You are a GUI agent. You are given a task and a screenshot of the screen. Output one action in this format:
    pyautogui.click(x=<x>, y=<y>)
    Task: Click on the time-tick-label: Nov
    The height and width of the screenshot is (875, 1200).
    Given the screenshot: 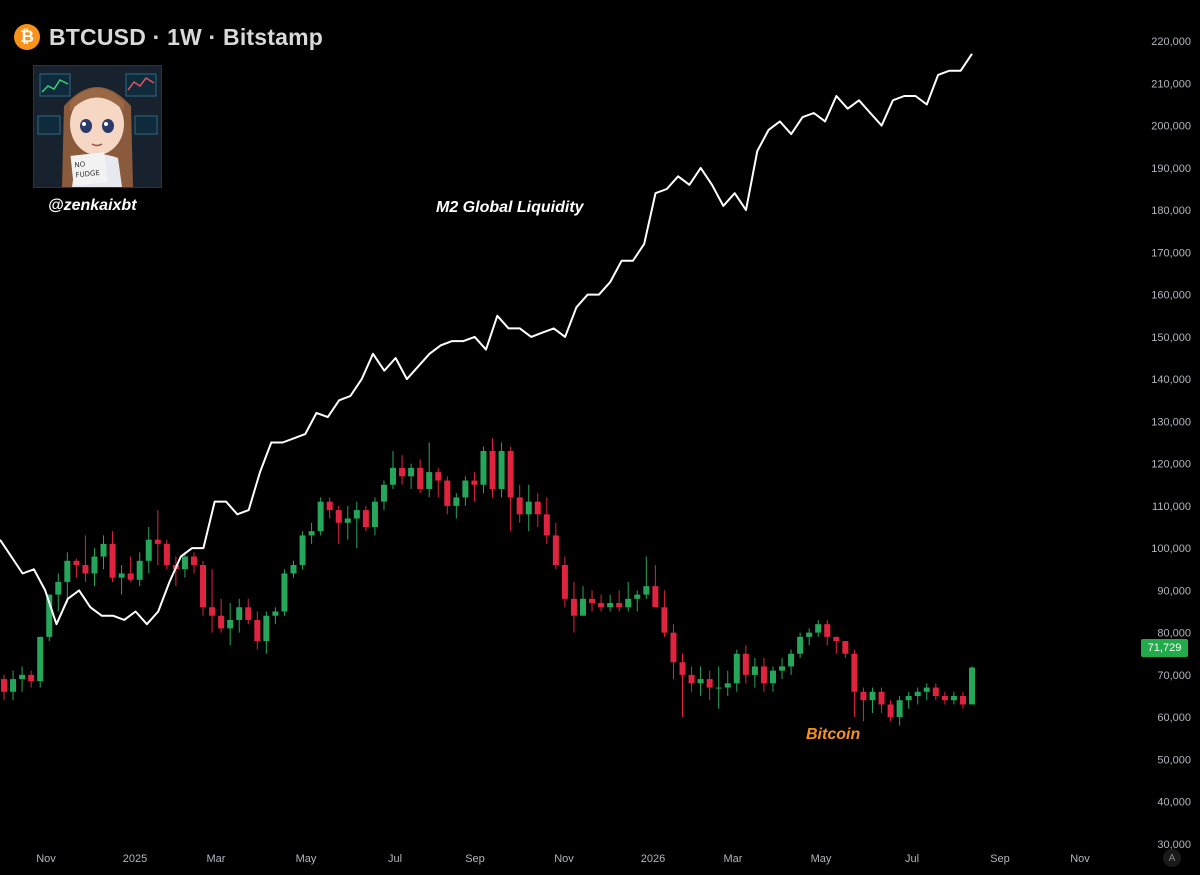 What is the action you would take?
    pyautogui.click(x=564, y=859)
    